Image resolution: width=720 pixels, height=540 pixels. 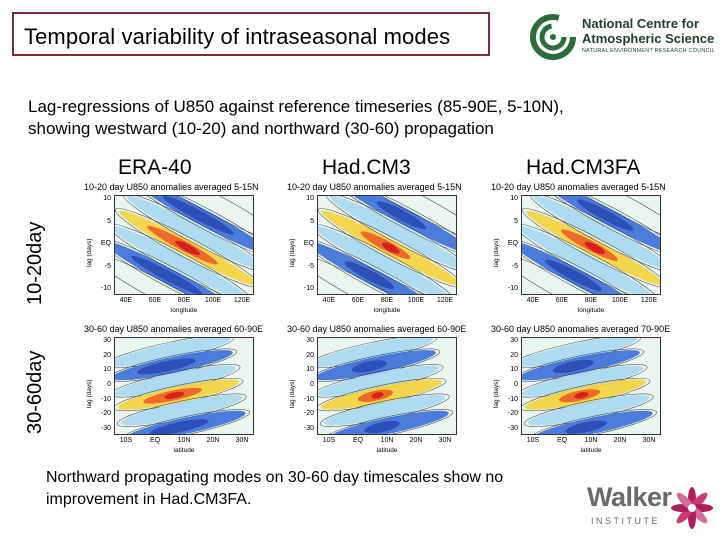 What do you see at coordinates (629, 497) in the screenshot?
I see `walker-name: Walker` at bounding box center [629, 497].